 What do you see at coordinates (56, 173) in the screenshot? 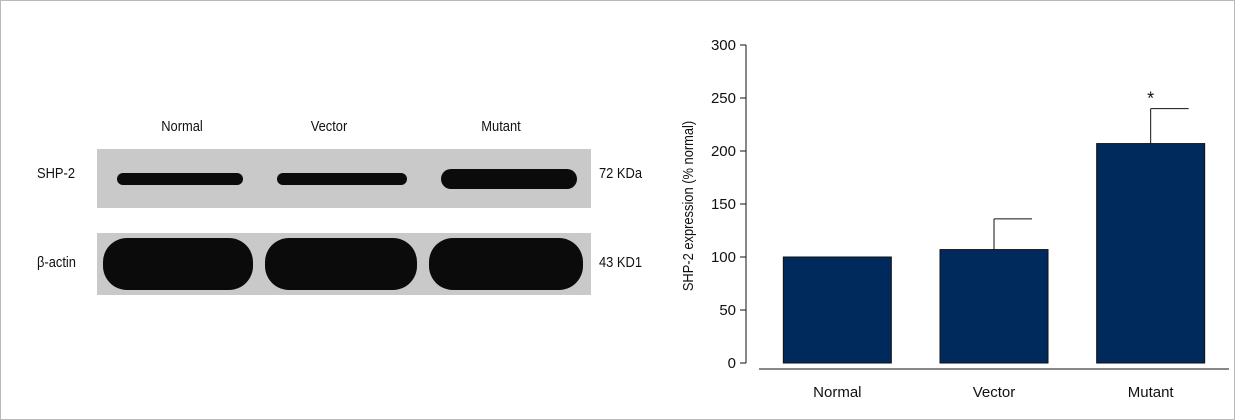
I see `row-label-shp2: SHP-2` at bounding box center [56, 173].